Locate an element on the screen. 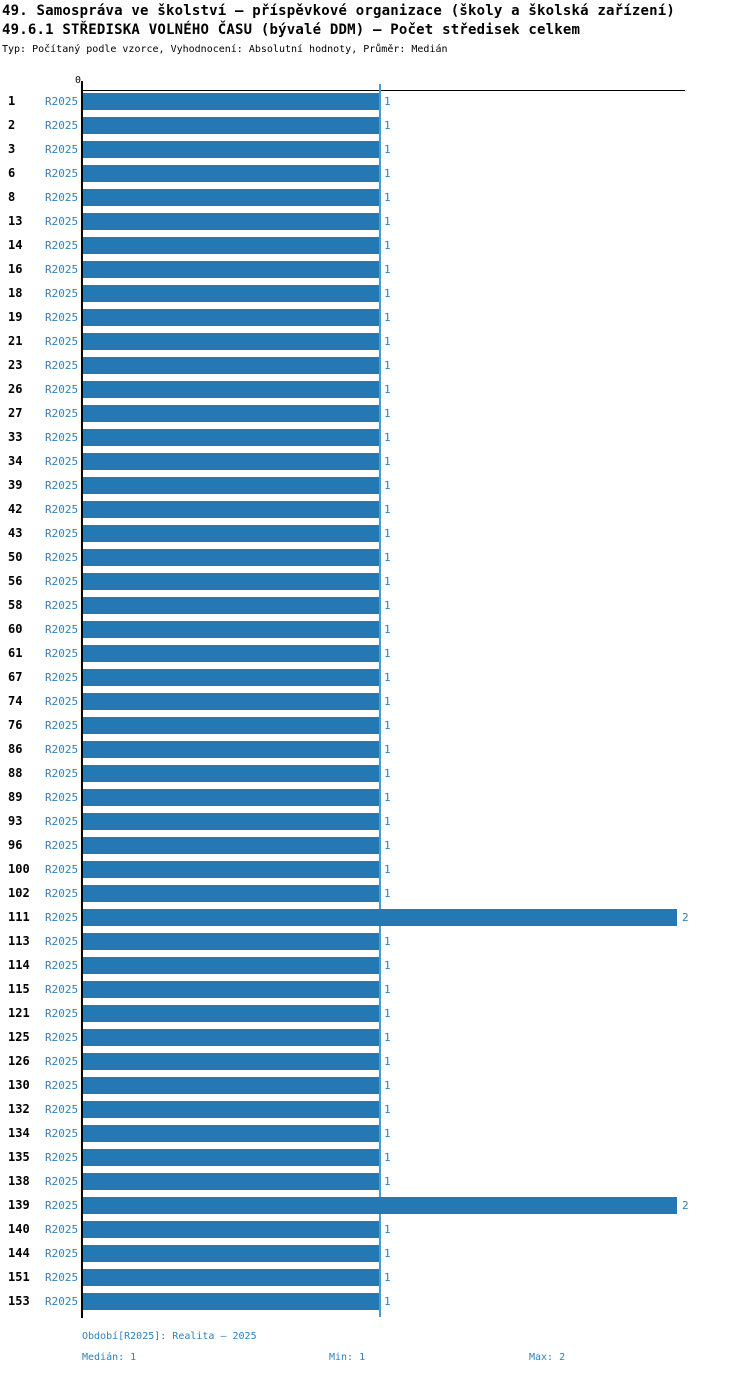  chart-row: 67 R2025 1 is located at coordinates (375, 681).